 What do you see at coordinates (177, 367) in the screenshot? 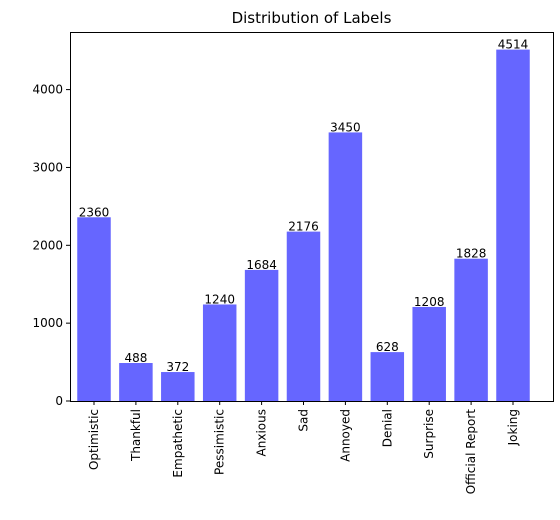
I see `bar-value-label: 372` at bounding box center [177, 367].